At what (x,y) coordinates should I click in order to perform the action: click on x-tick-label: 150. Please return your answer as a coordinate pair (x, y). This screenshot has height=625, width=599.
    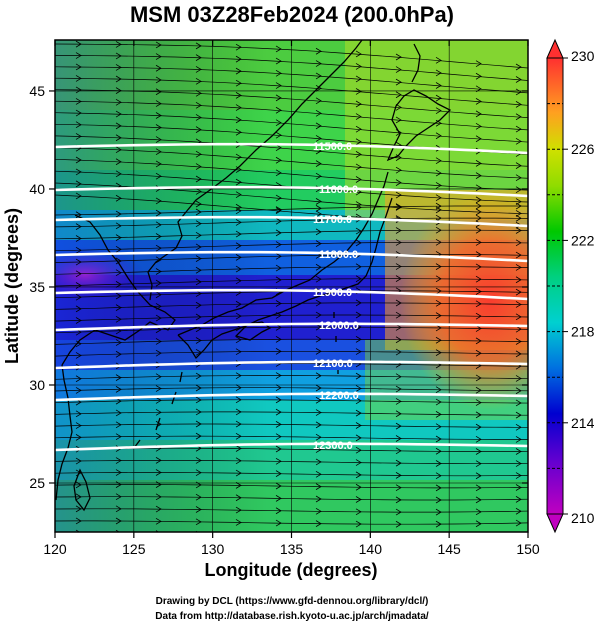
    Looking at the image, I should click on (528, 549).